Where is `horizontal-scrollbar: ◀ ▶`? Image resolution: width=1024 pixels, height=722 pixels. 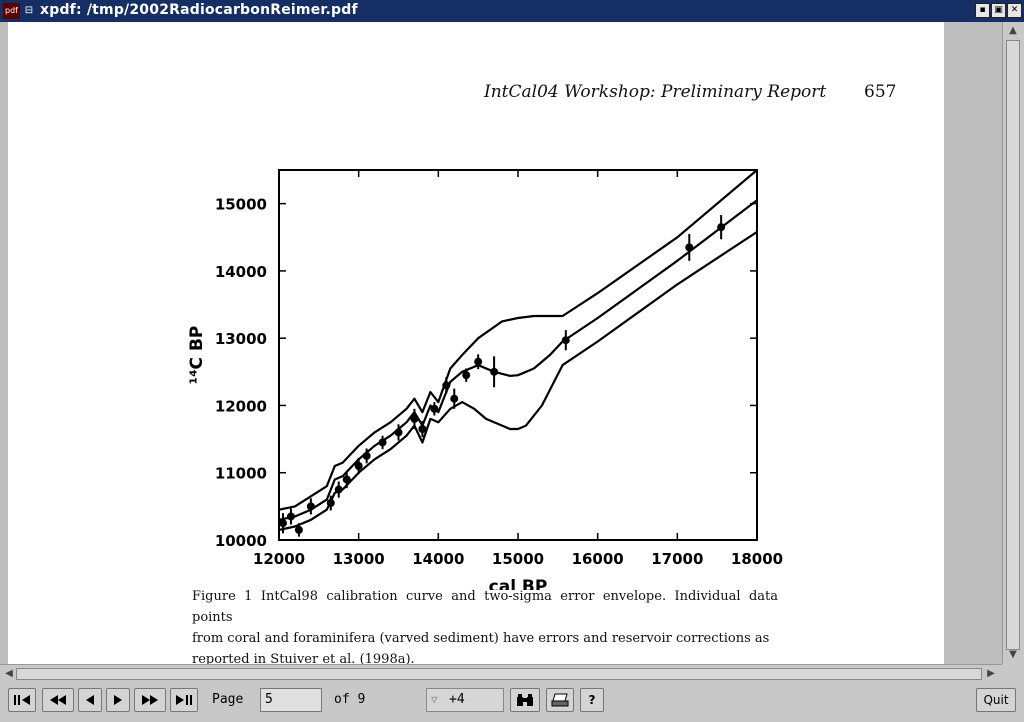 horizontal-scrollbar: ◀ ▶ is located at coordinates (501, 673).